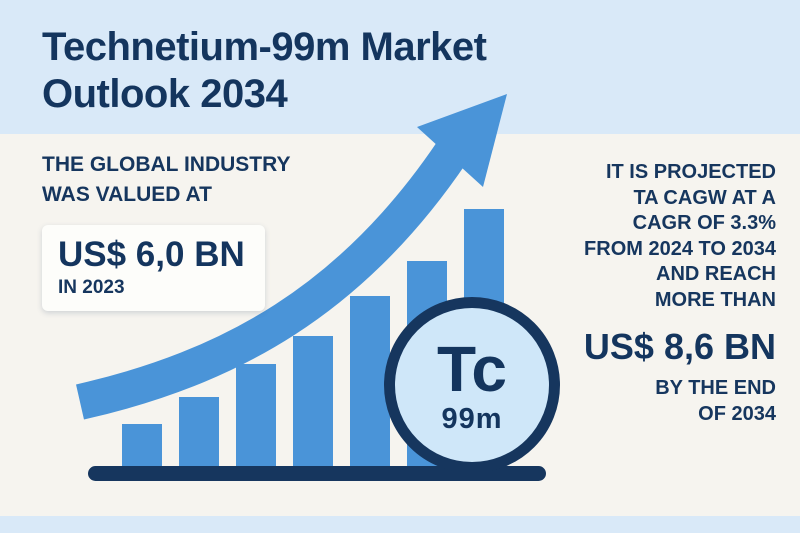  What do you see at coordinates (166, 164) in the screenshot?
I see `left-intro-line-1: THE GLOBAL INDUSTRY` at bounding box center [166, 164].